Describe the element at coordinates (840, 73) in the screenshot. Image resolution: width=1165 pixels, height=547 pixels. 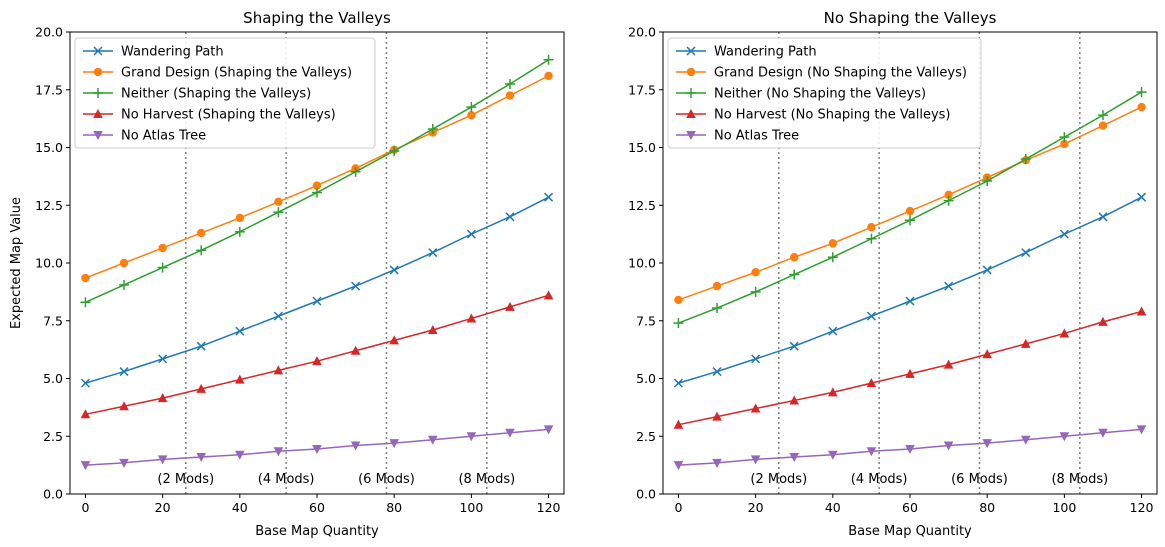
I see `legend-label: Grand Design (No Shaping the Valleys)` at that location.